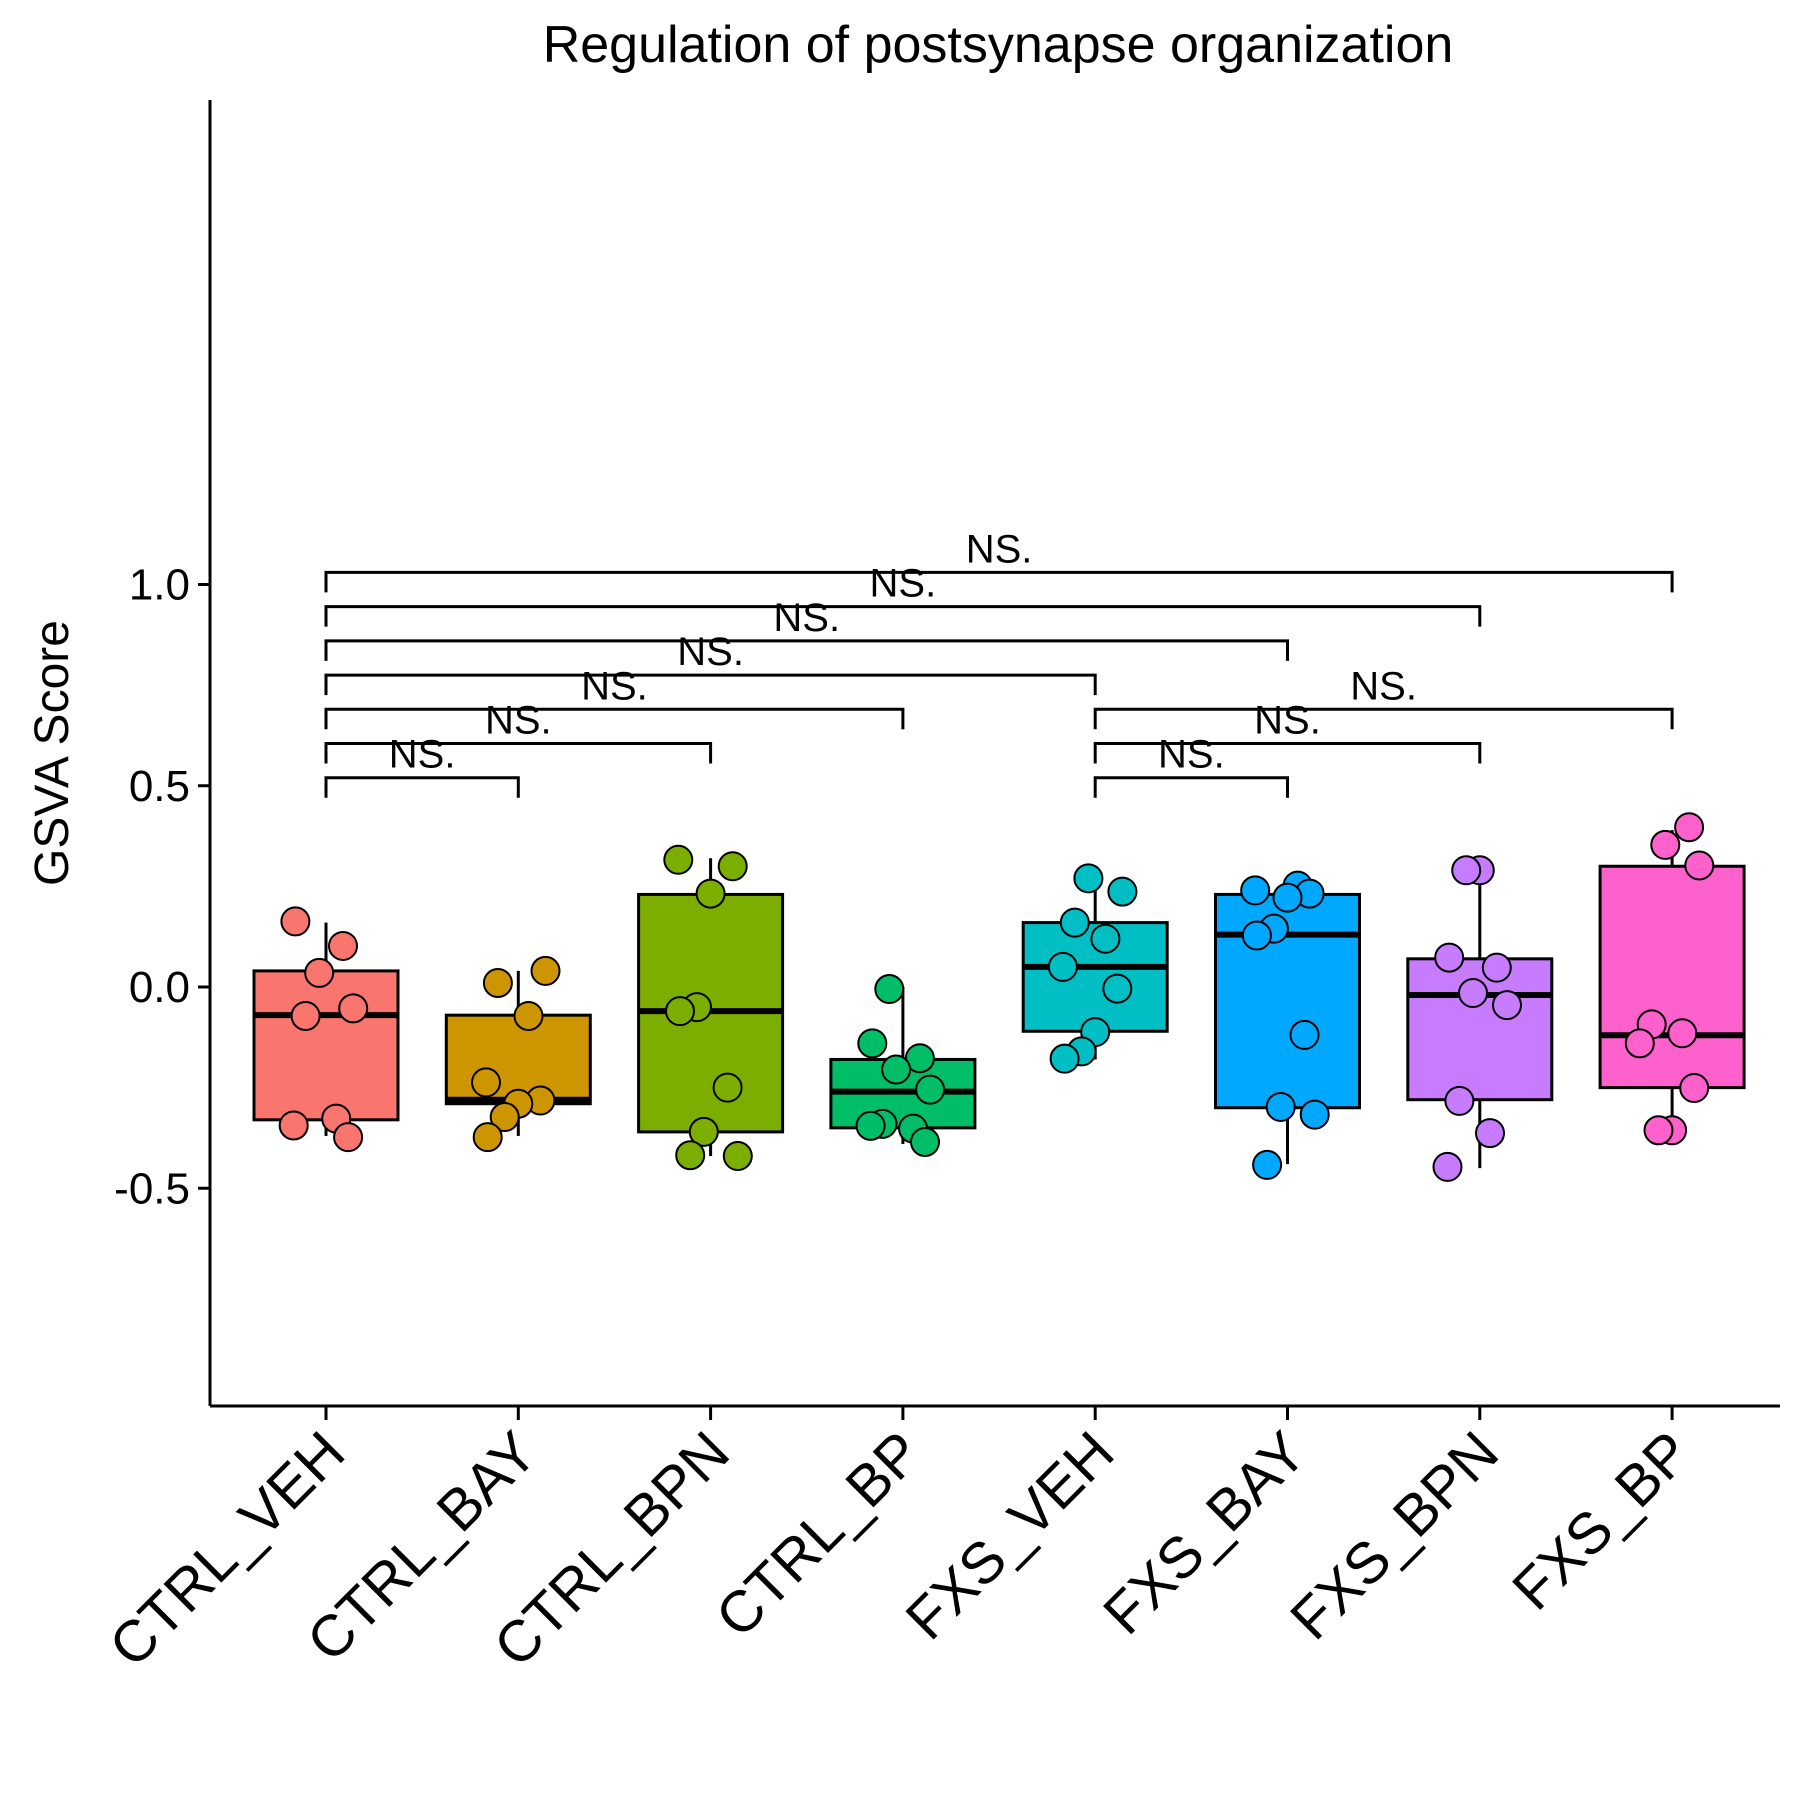 This screenshot has height=1800, width=1800. Describe the element at coordinates (52, 753) in the screenshot. I see `y-axis-label: GSVA Score` at that location.